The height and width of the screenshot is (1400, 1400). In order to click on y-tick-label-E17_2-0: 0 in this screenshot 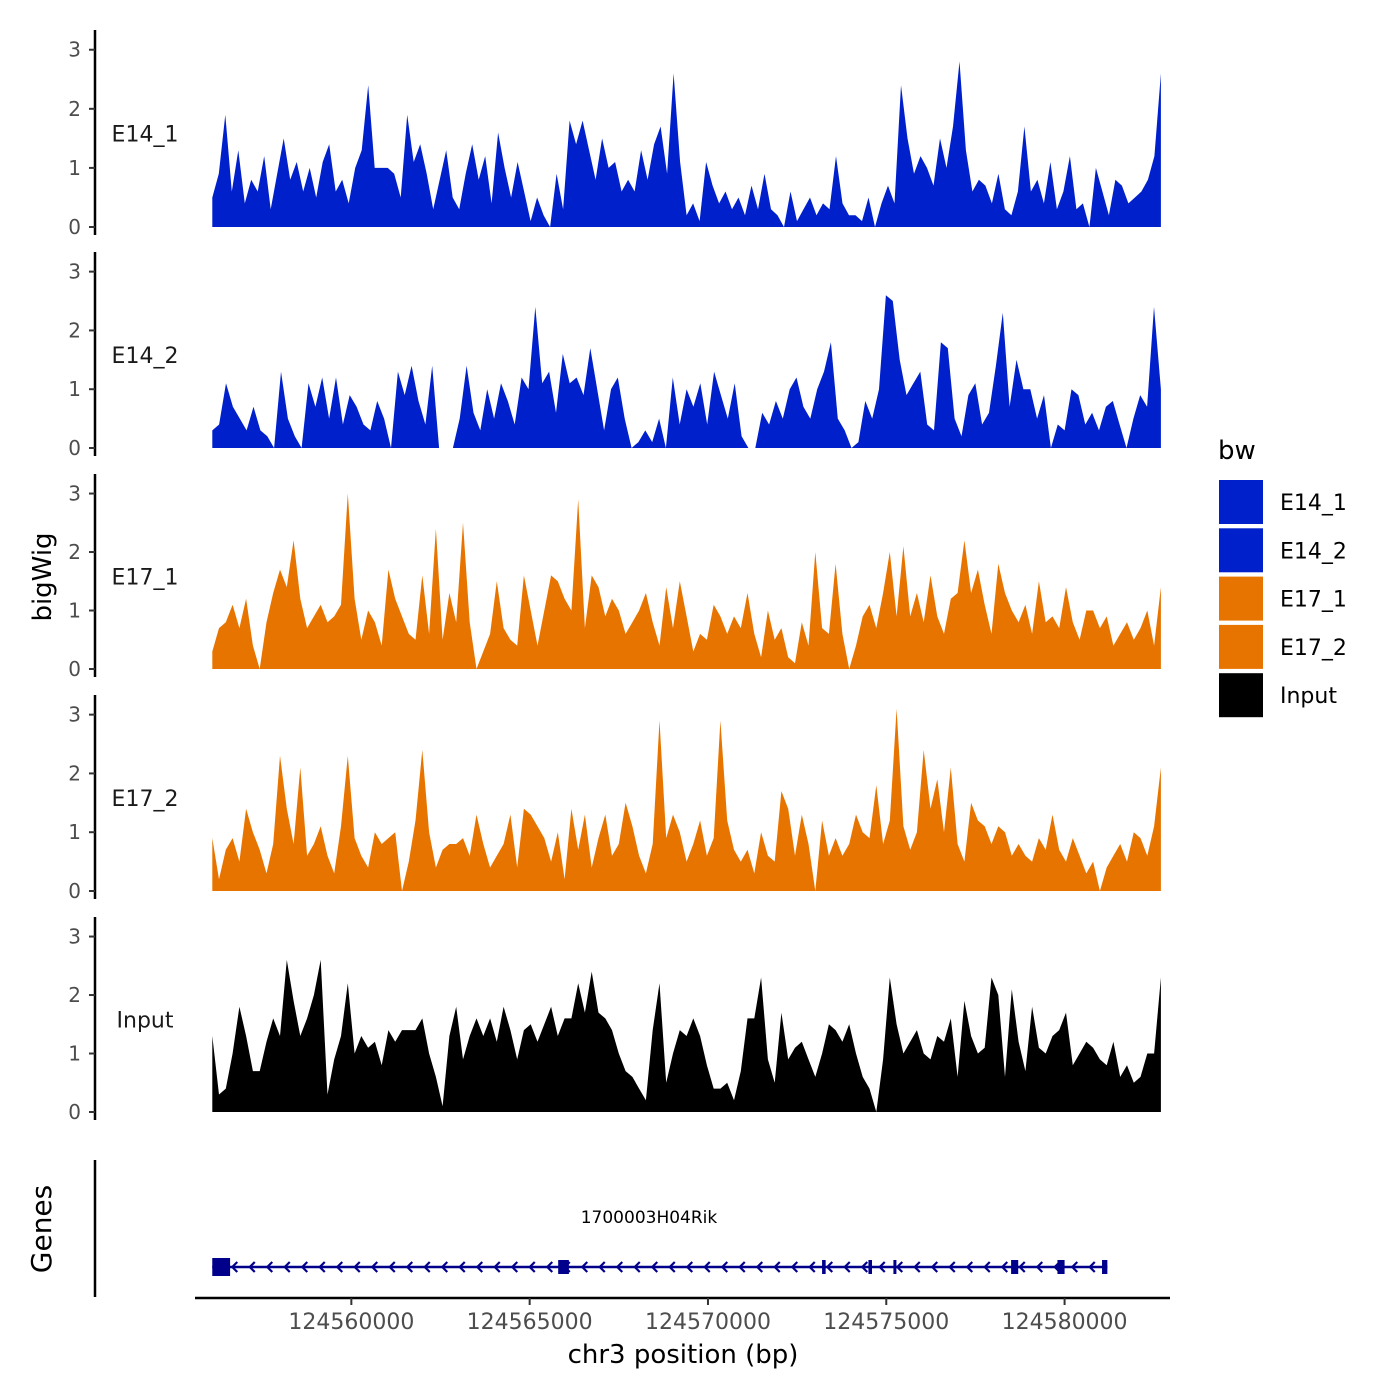, I will do `click(74, 891)`.